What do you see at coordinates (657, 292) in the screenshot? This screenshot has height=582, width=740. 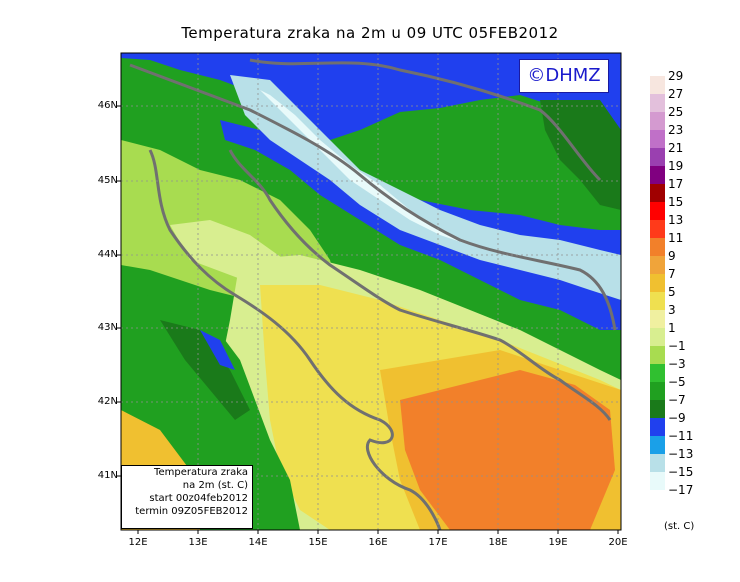 I see `colorbar` at bounding box center [657, 292].